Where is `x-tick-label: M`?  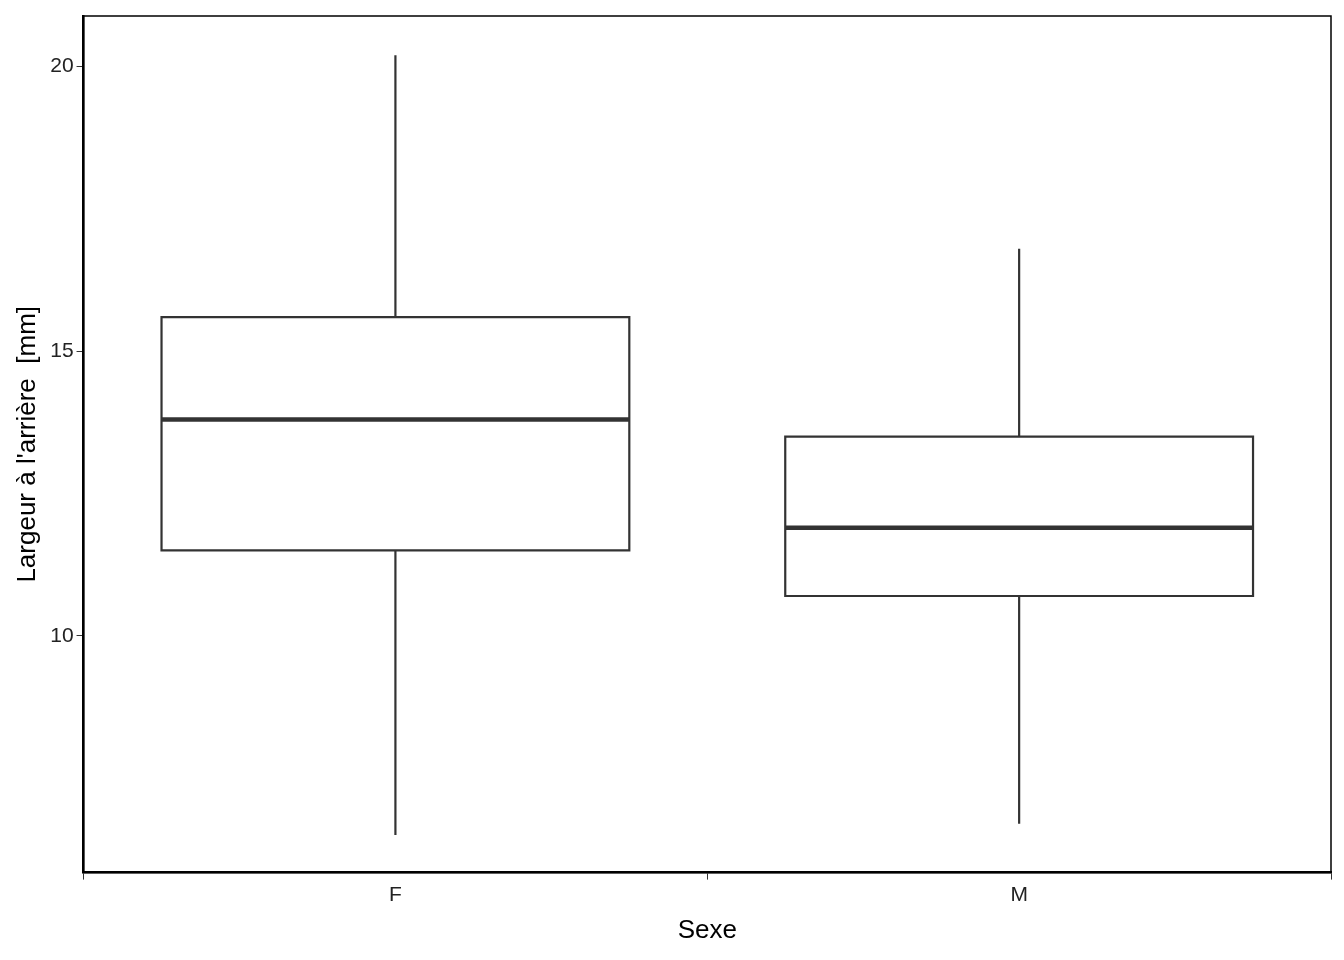 x-tick-label: M is located at coordinates (1019, 893).